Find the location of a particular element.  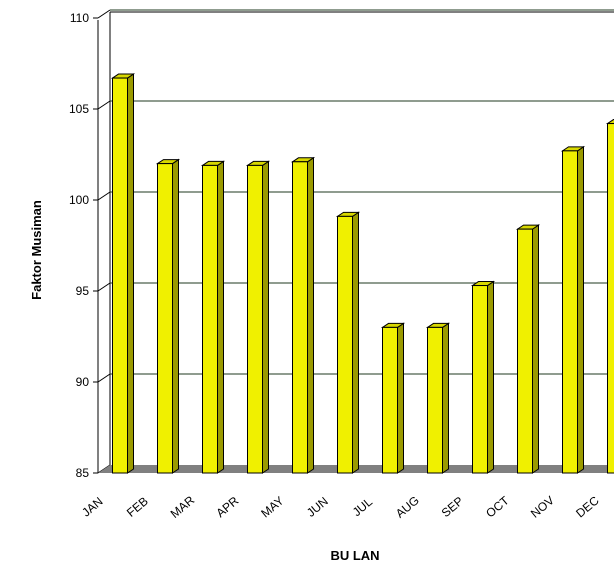

y-axis-title: Faktor Musiman is located at coordinates (36, 250).